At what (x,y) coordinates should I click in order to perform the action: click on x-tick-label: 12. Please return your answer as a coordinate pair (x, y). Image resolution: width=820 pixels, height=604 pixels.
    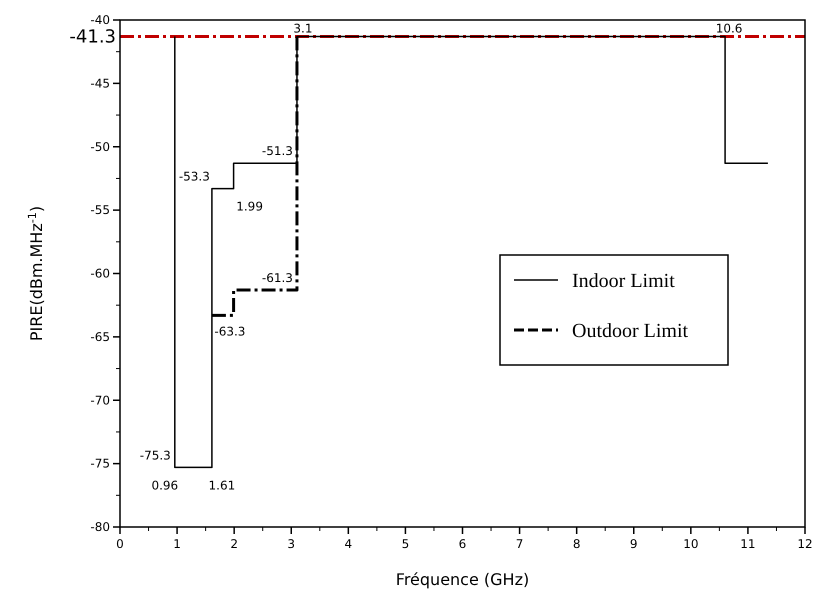
    Looking at the image, I should click on (805, 544).